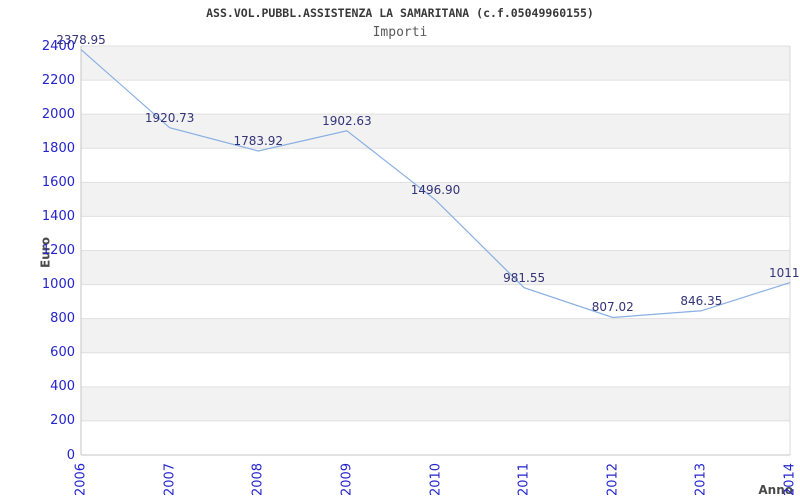 The width and height of the screenshot is (800, 500). What do you see at coordinates (58, 80) in the screenshot?
I see `y-tick-label: 2200` at bounding box center [58, 80].